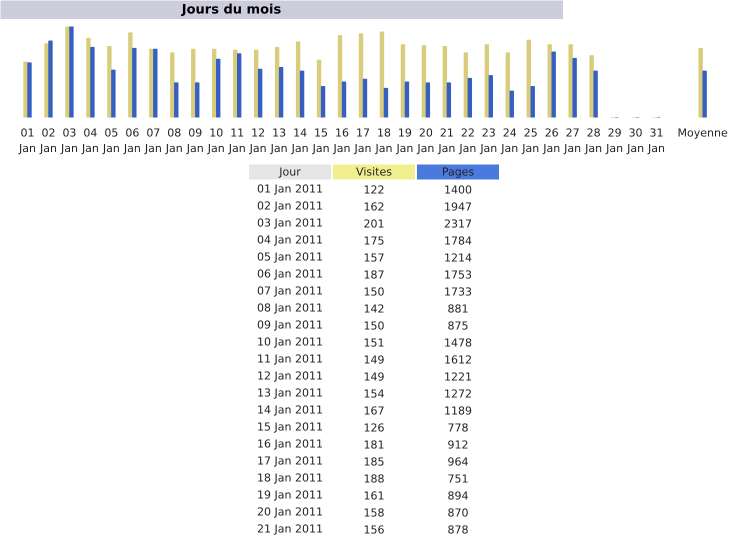 The height and width of the screenshot is (538, 747). I want to click on category-label: 01 Jan 2011, so click(290, 189).